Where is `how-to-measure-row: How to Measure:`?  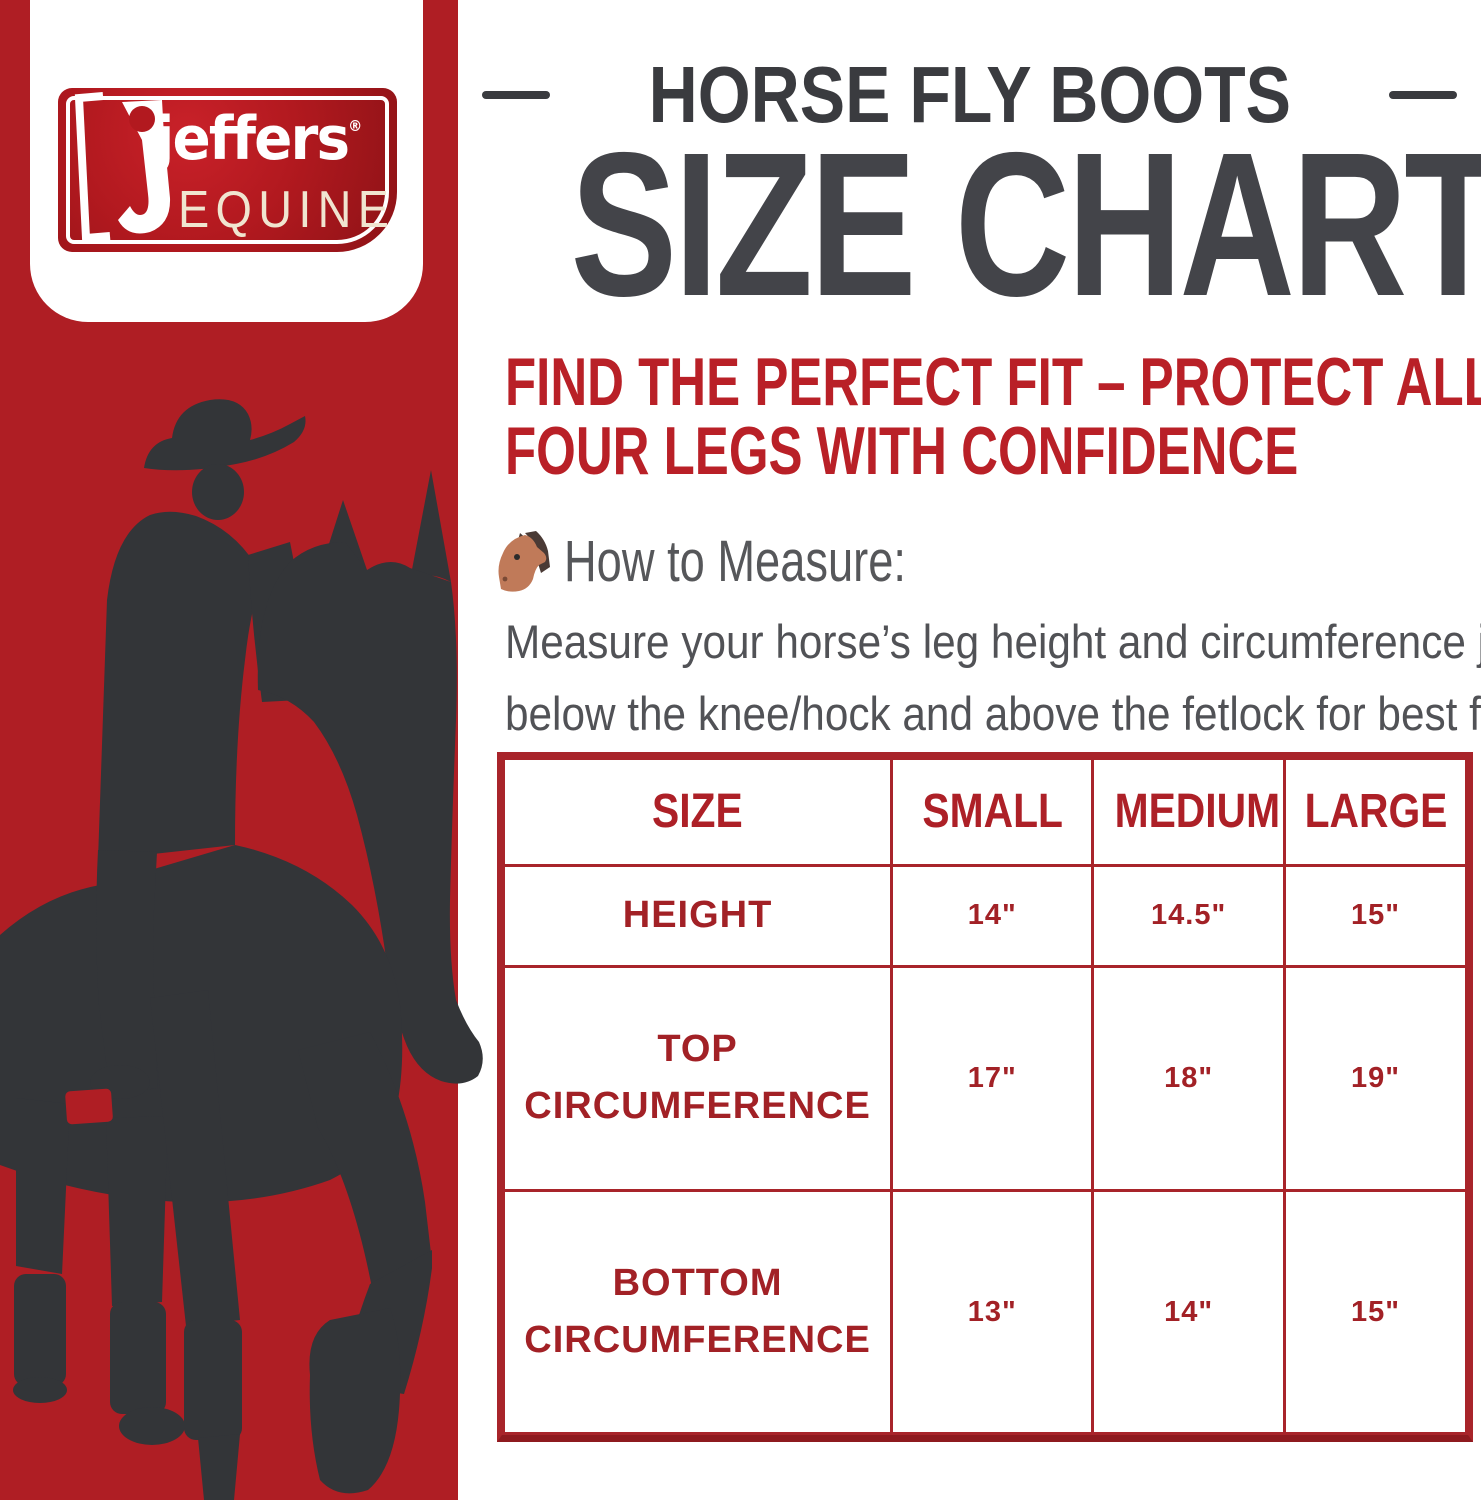 how-to-measure-row: How to Measure: is located at coordinates (748, 561).